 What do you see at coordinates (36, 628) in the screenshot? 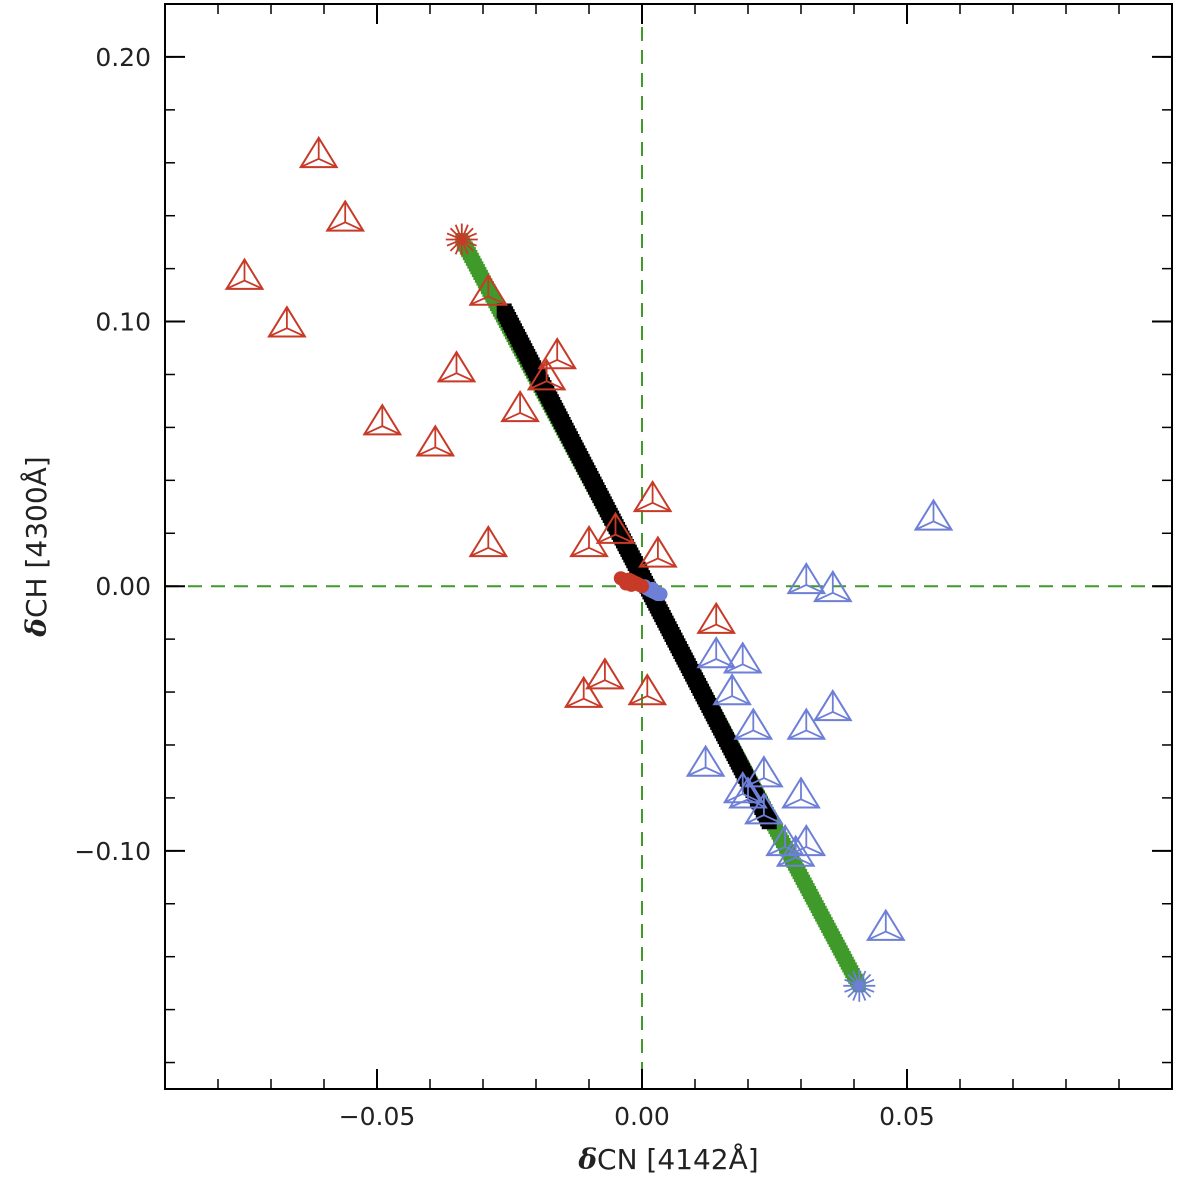
I see `y-axis-label-symbol: δ` at bounding box center [36, 628].